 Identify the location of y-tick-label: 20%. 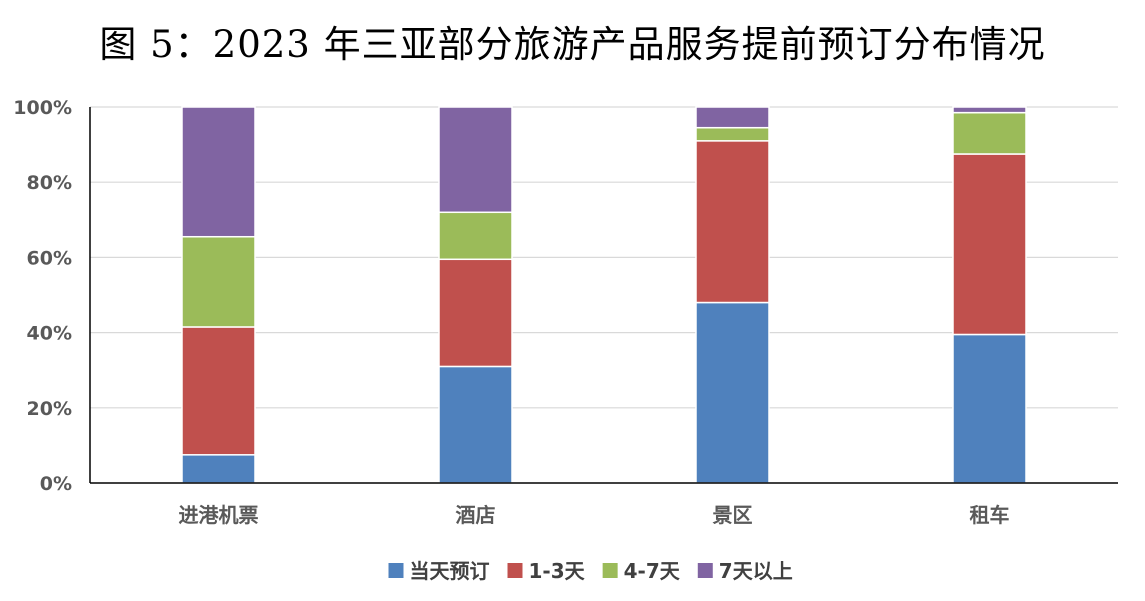
(49, 409).